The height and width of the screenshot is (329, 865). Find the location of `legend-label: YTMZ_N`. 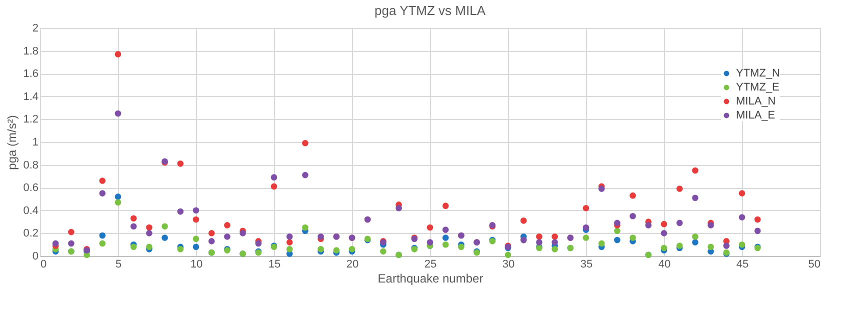

legend-label: YTMZ_N is located at coordinates (758, 74).